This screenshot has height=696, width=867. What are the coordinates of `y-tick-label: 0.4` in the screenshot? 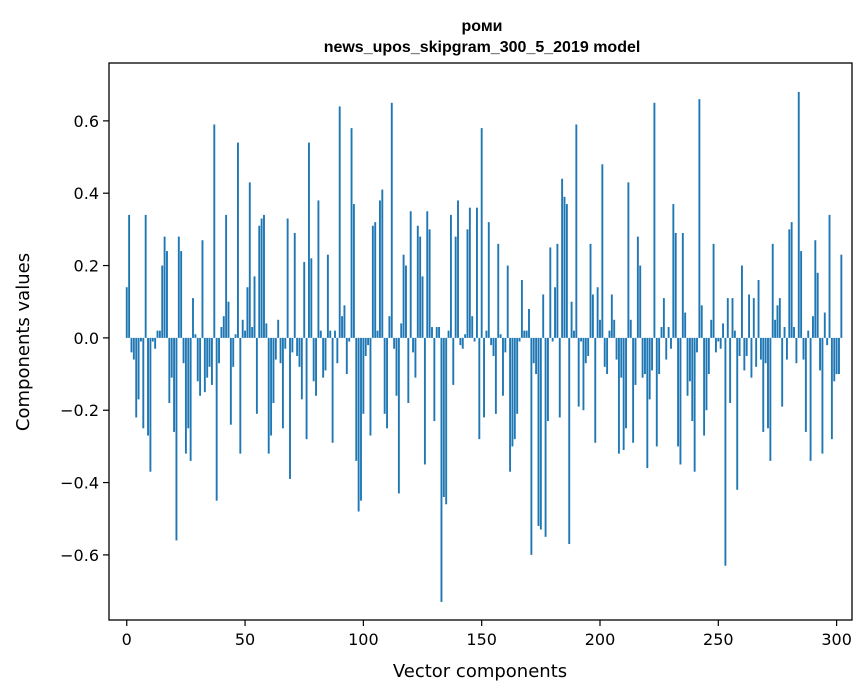 It's located at (86, 193).